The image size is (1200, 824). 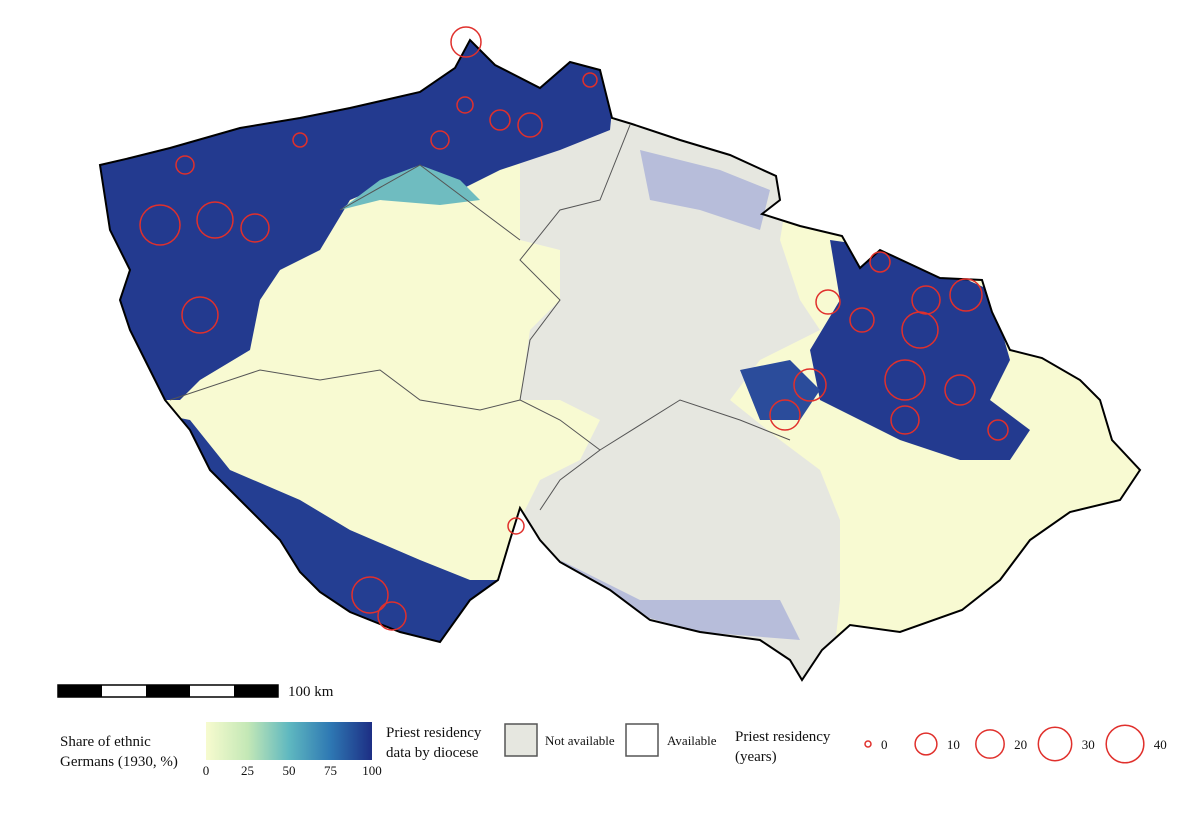 What do you see at coordinates (432, 753) in the screenshot?
I see `legend-title: data by diocese` at bounding box center [432, 753].